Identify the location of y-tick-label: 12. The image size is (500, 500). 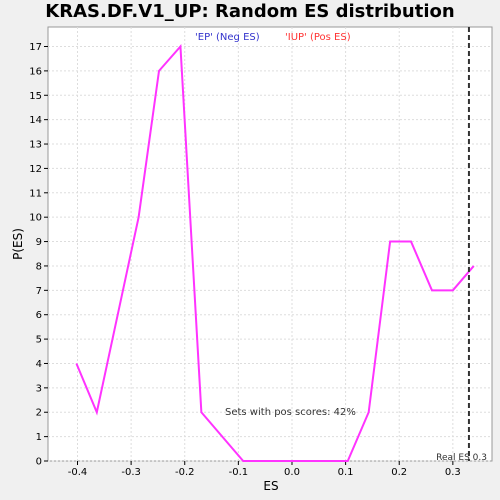
(35, 169).